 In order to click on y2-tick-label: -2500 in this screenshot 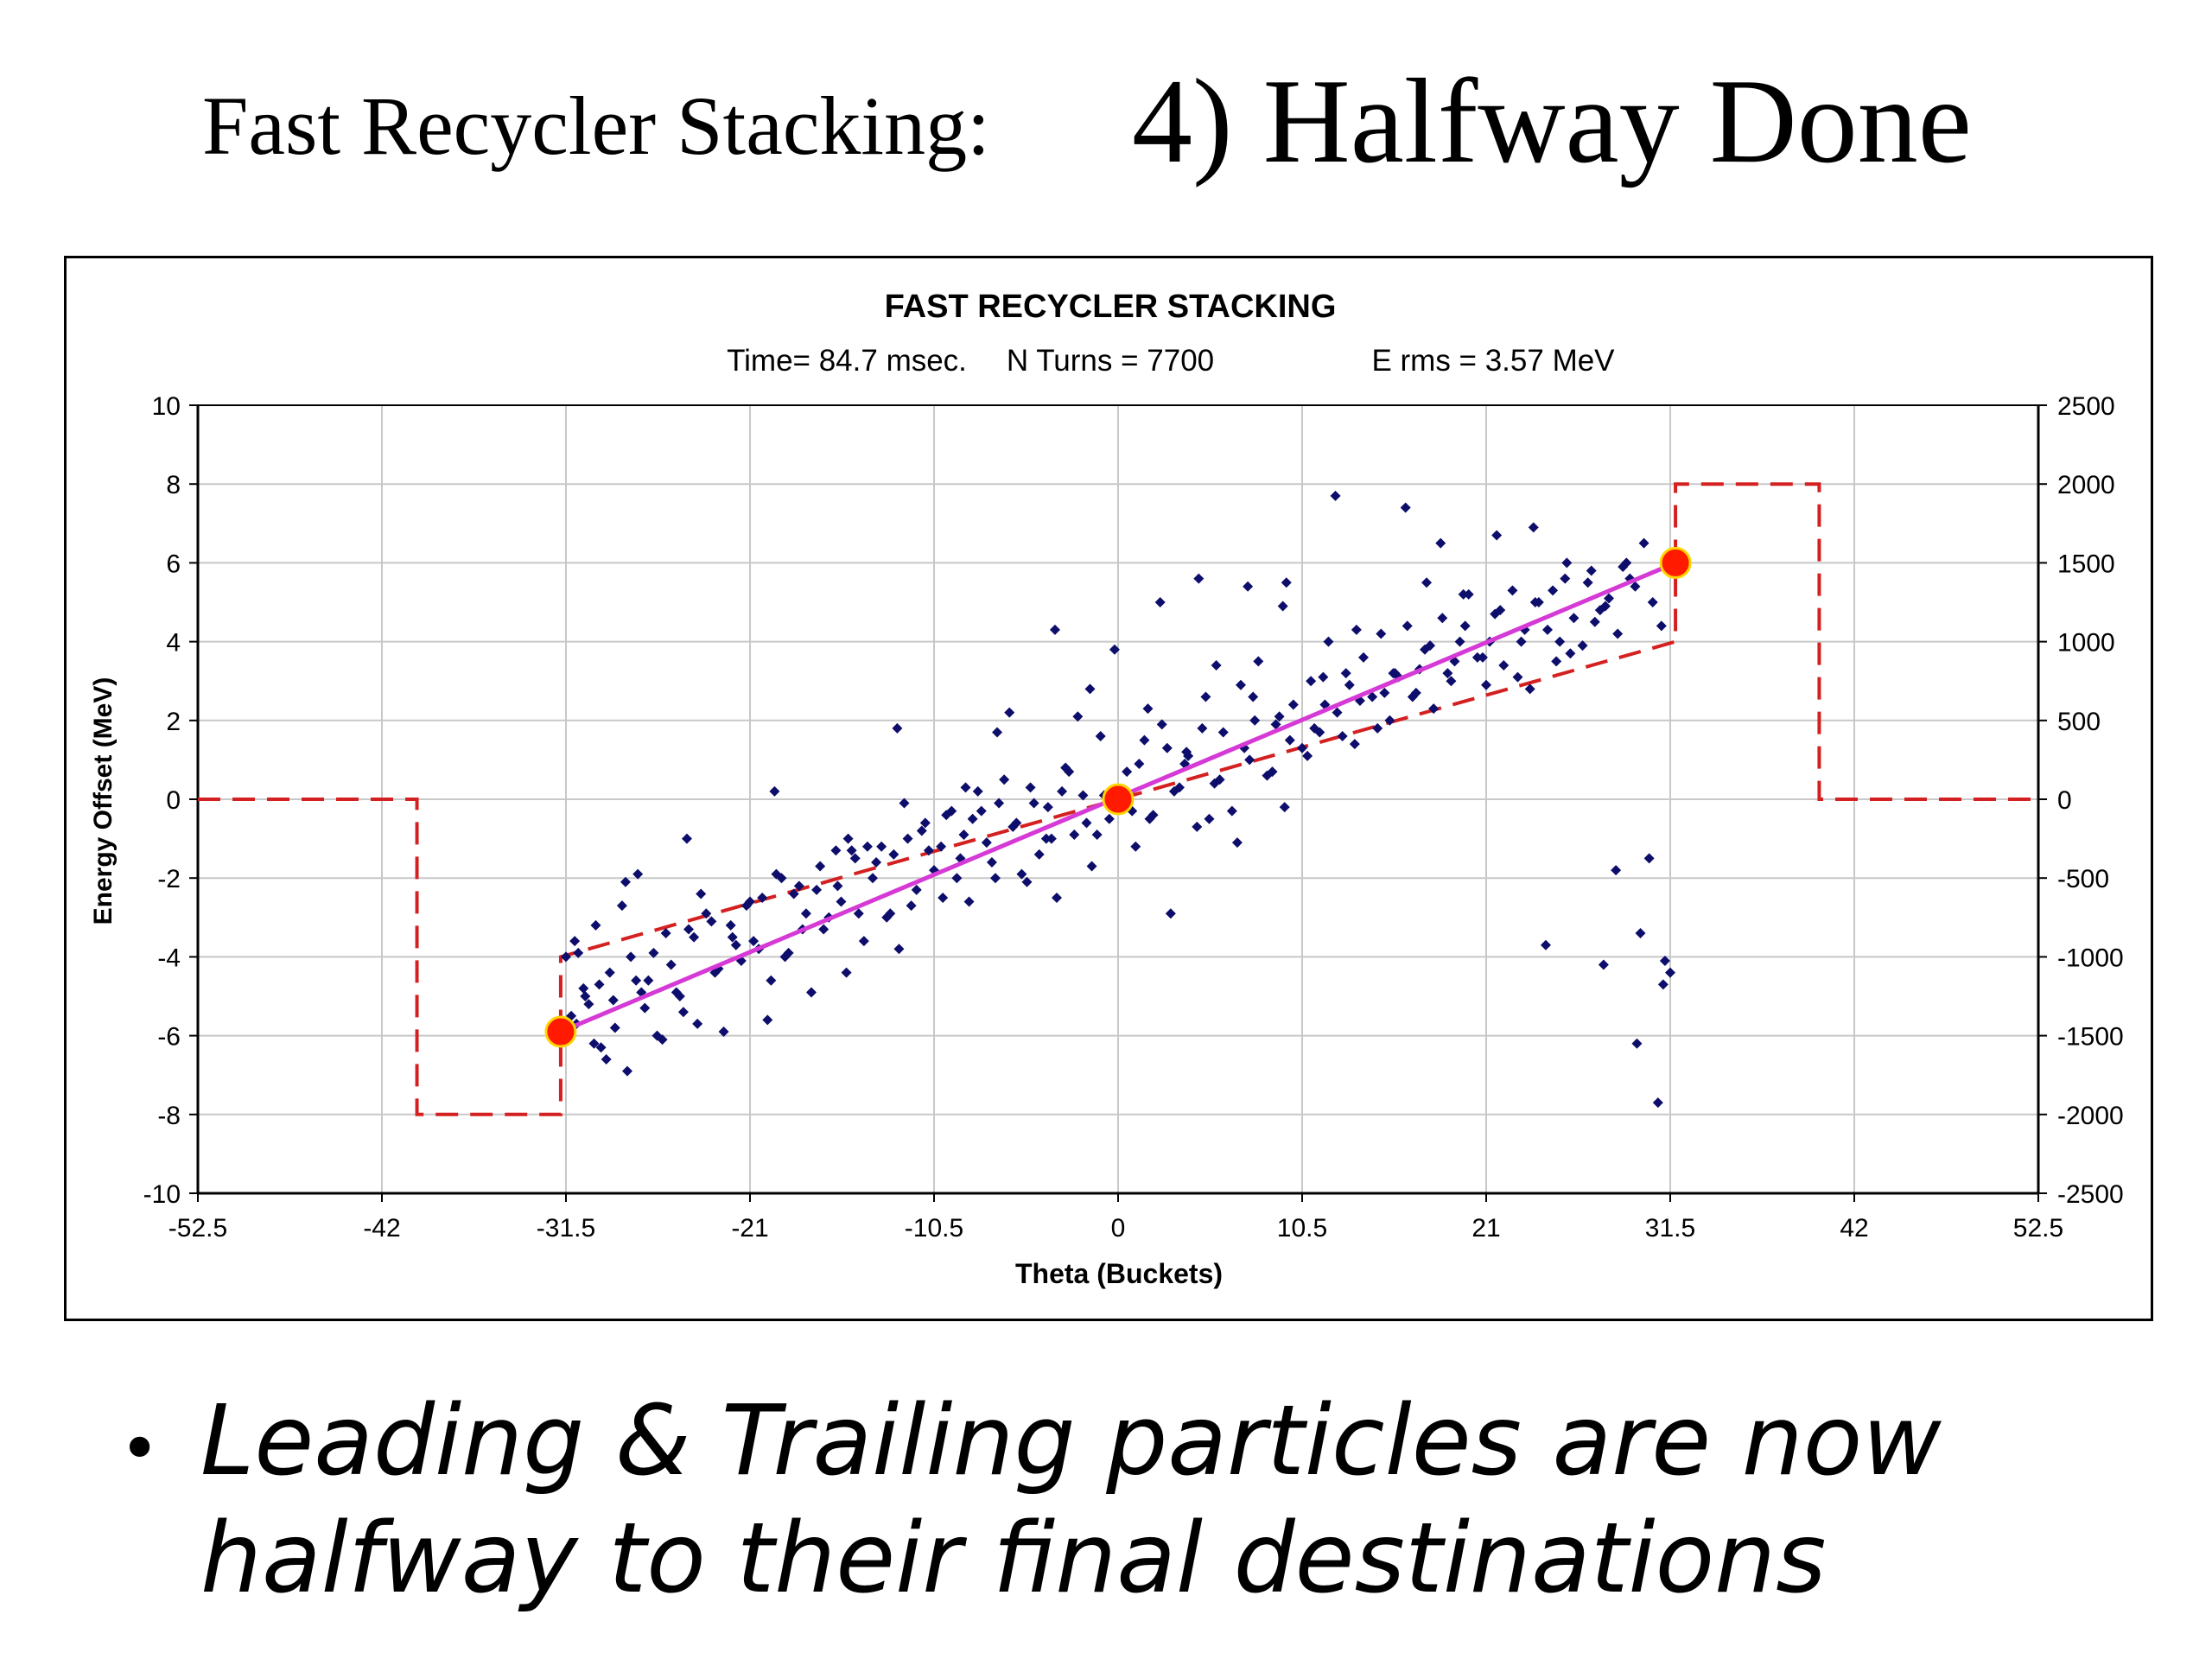, I will do `click(2090, 1194)`.